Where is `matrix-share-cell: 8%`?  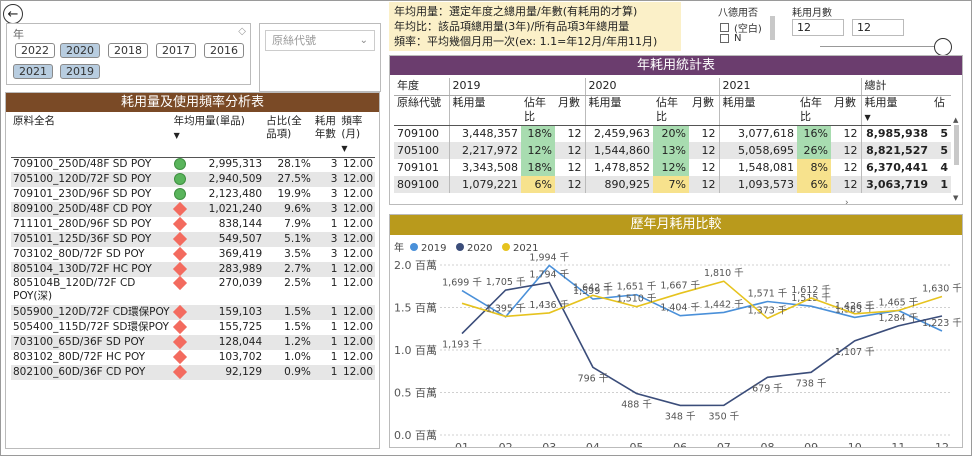 matrix-share-cell: 8% is located at coordinates (814, 167).